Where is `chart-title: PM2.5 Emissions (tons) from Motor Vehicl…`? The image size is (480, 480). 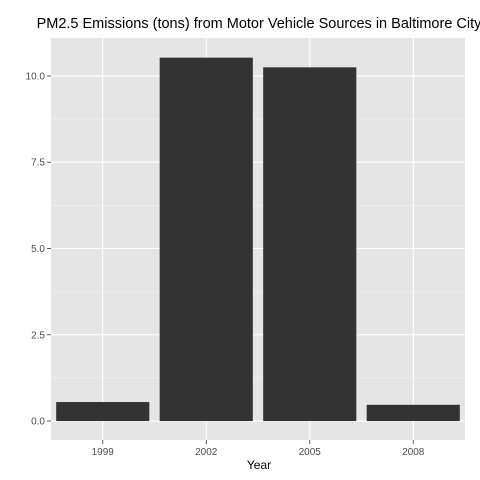 chart-title: PM2.5 Emissions (tons) from Motor Vehicl… is located at coordinates (258, 24).